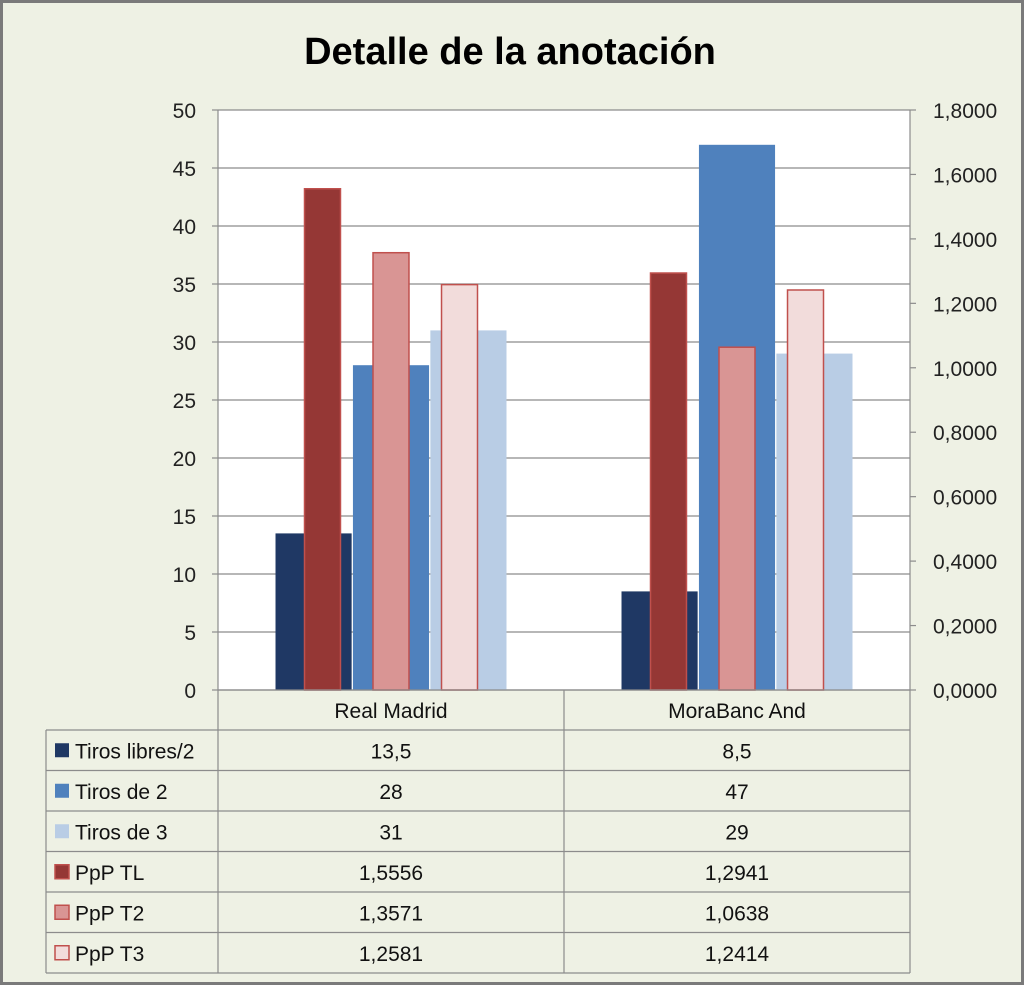 The image size is (1024, 985). Describe the element at coordinates (390, 711) in the screenshot. I see `category-label: Real Madrid` at that location.